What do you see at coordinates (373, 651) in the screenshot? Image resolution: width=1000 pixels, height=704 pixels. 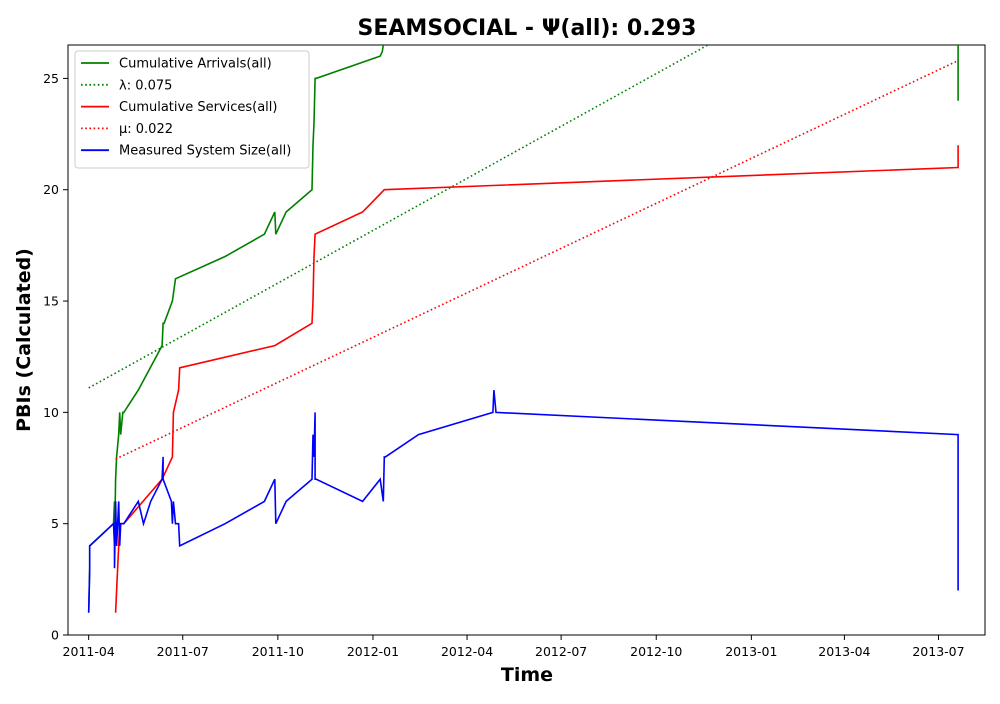 I see `x-tick-label: 2012-01` at bounding box center [373, 651].